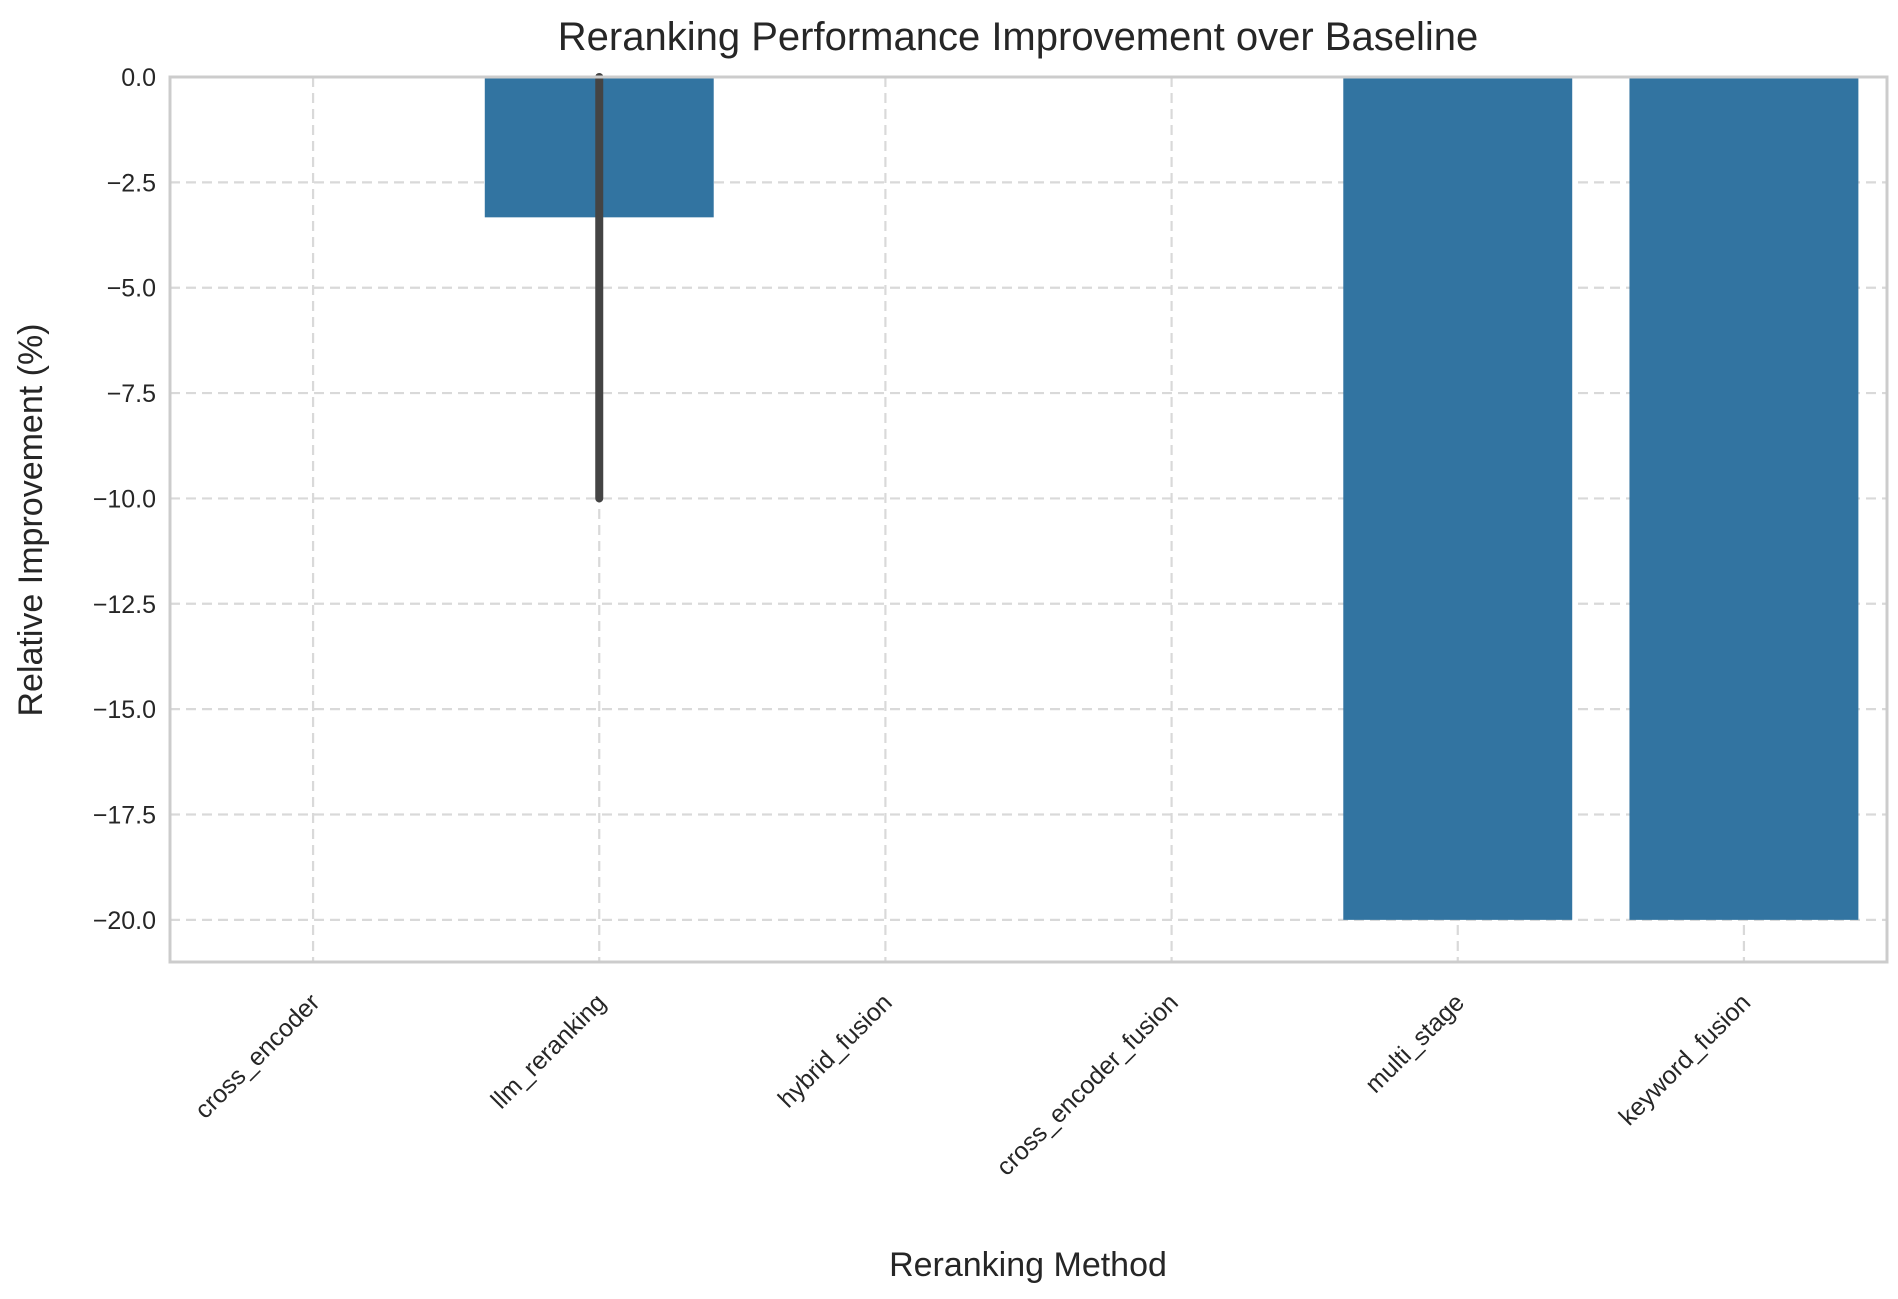 The image size is (1898, 1299). I want to click on y-tick-label: −10.0, so click(124, 499).